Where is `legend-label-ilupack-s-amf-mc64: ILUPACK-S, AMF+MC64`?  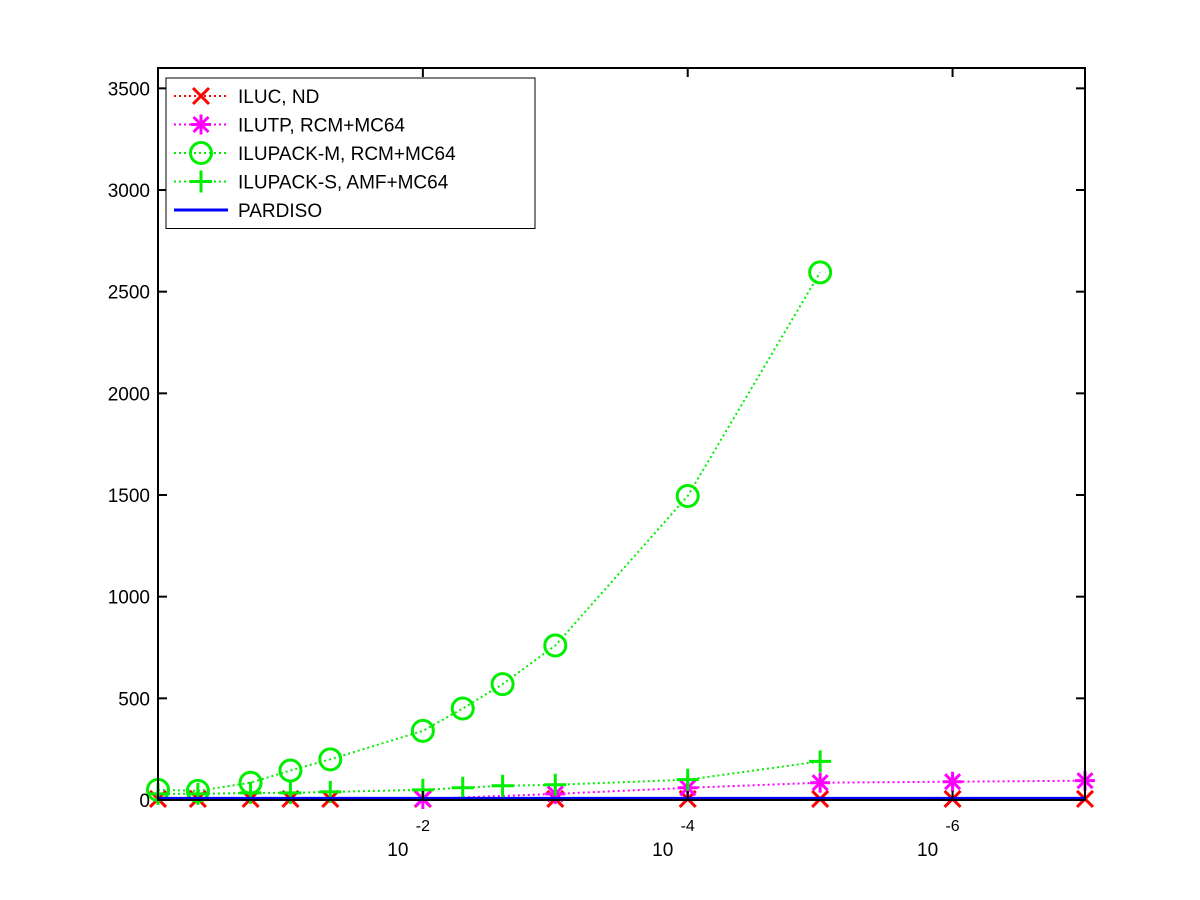
legend-label-ilupack-s-amf-mc64: ILUPACK-S, AMF+MC64 is located at coordinates (343, 183).